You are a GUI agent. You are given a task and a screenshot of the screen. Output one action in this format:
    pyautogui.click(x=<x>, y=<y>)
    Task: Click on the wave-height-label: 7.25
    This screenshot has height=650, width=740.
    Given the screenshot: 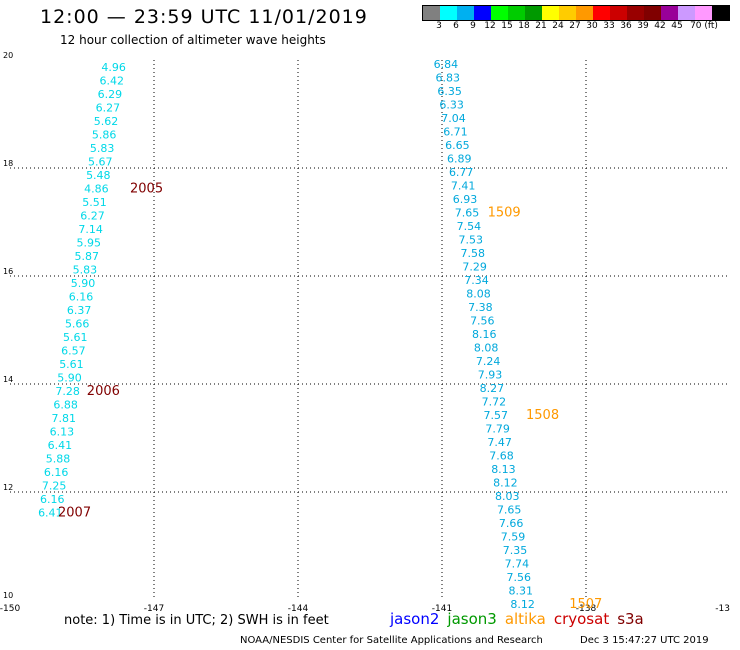 What is the action you would take?
    pyautogui.click(x=54, y=485)
    